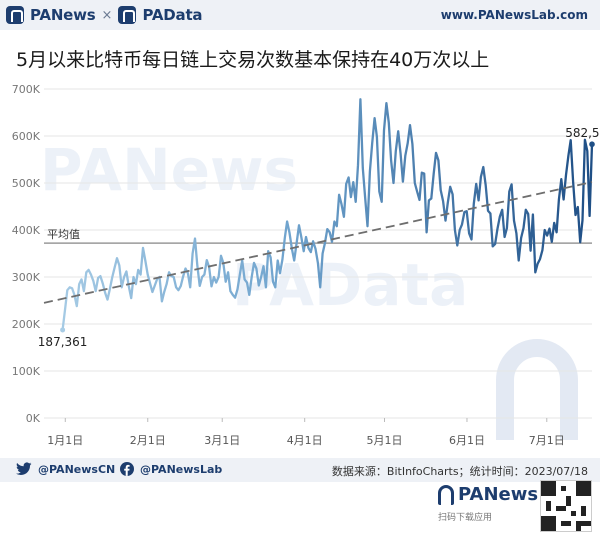 The height and width of the screenshot is (533, 600). I want to click on watermark-panews: PANews, so click(169, 170).